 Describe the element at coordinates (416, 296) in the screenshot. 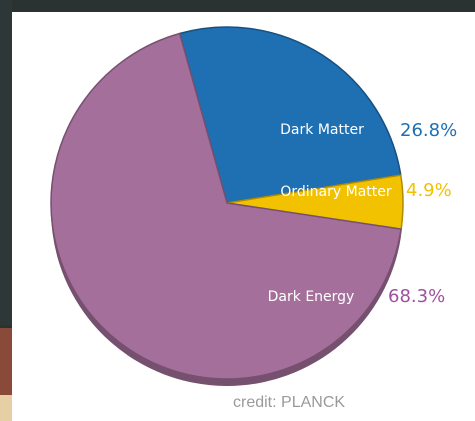

I see `percent-label-dark-energy: 68.3%` at that location.